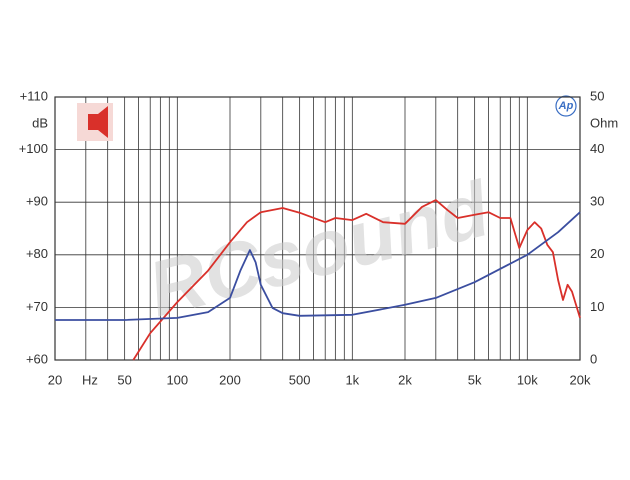 This screenshot has width=630, height=480. Describe the element at coordinates (405, 379) in the screenshot. I see `x-tick-label: 2k` at that location.